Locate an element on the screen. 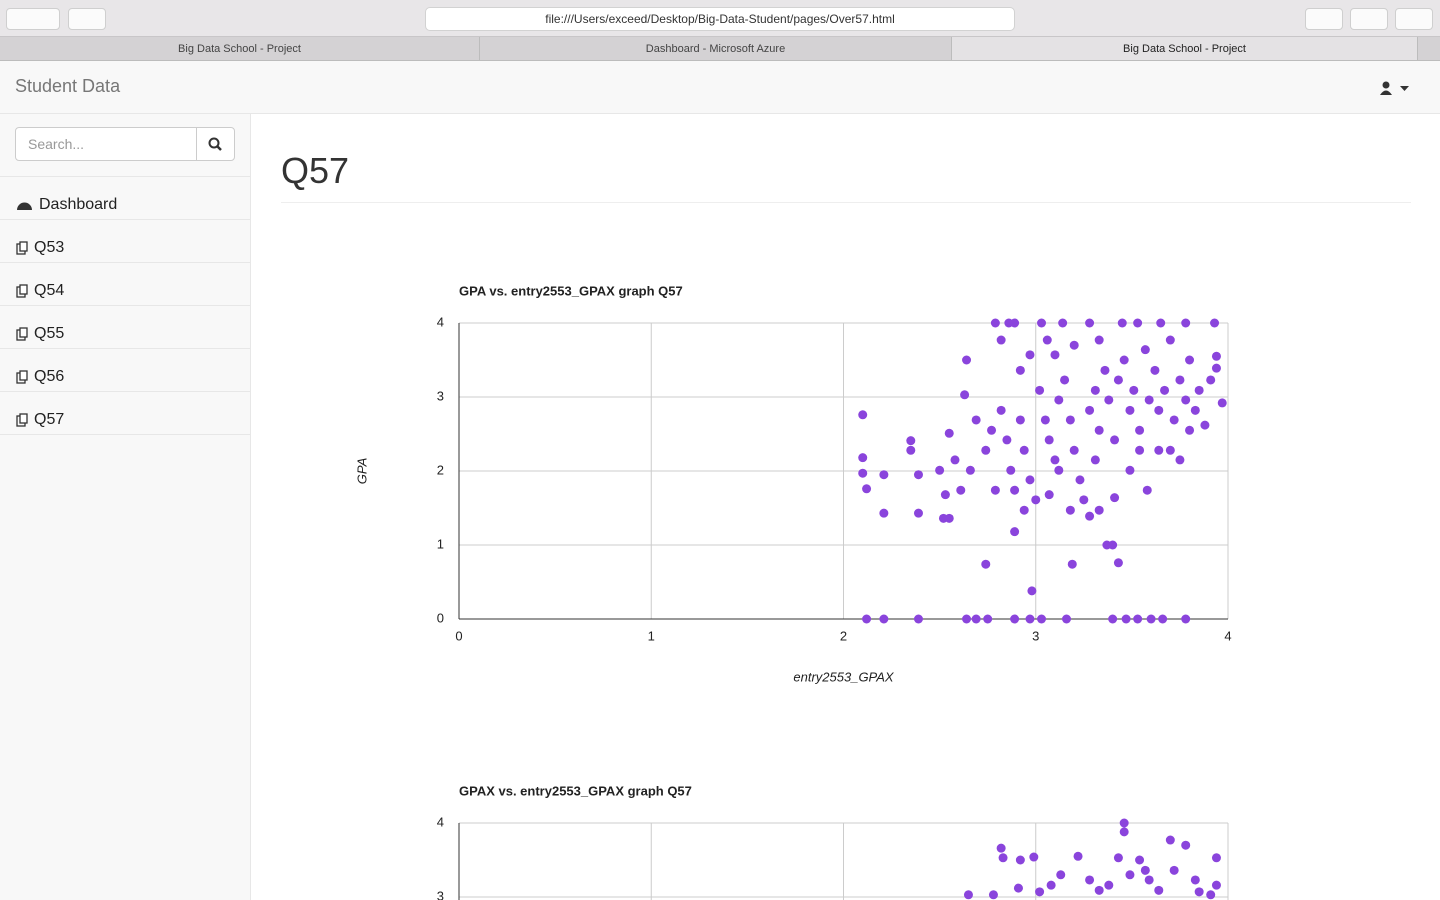  history-buttons is located at coordinates (33, 19).